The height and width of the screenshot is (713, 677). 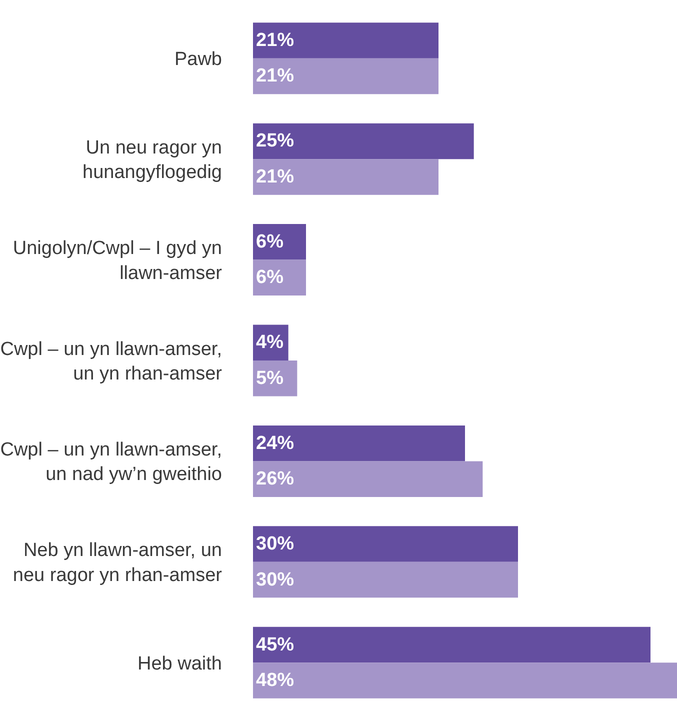 I want to click on data-label: 5%, so click(x=270, y=378).